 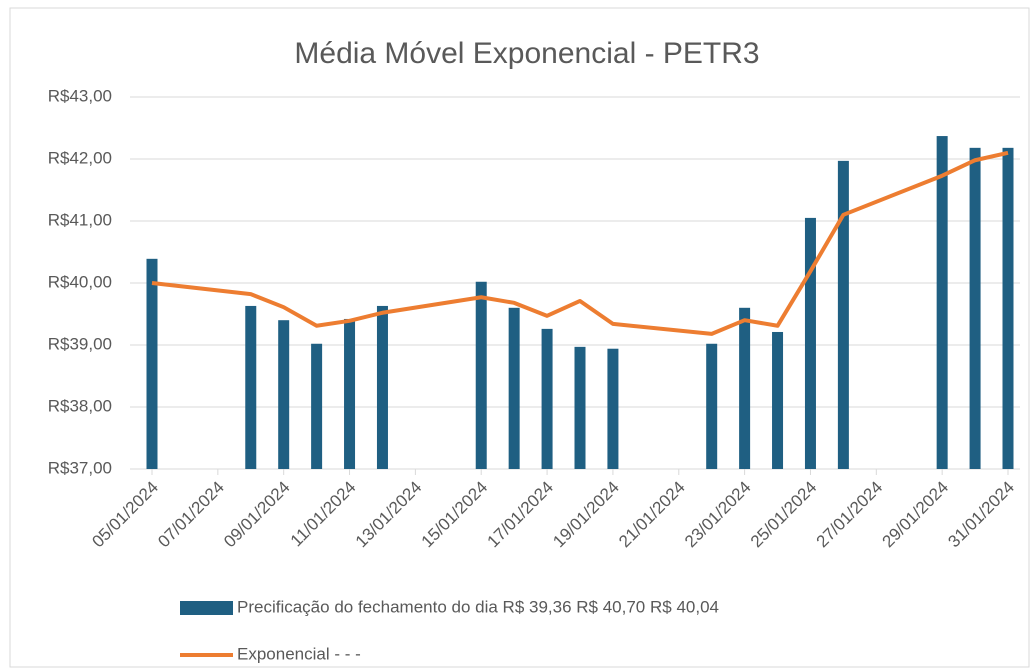 I want to click on y-tick-label: R$39,00, so click(x=80, y=343).